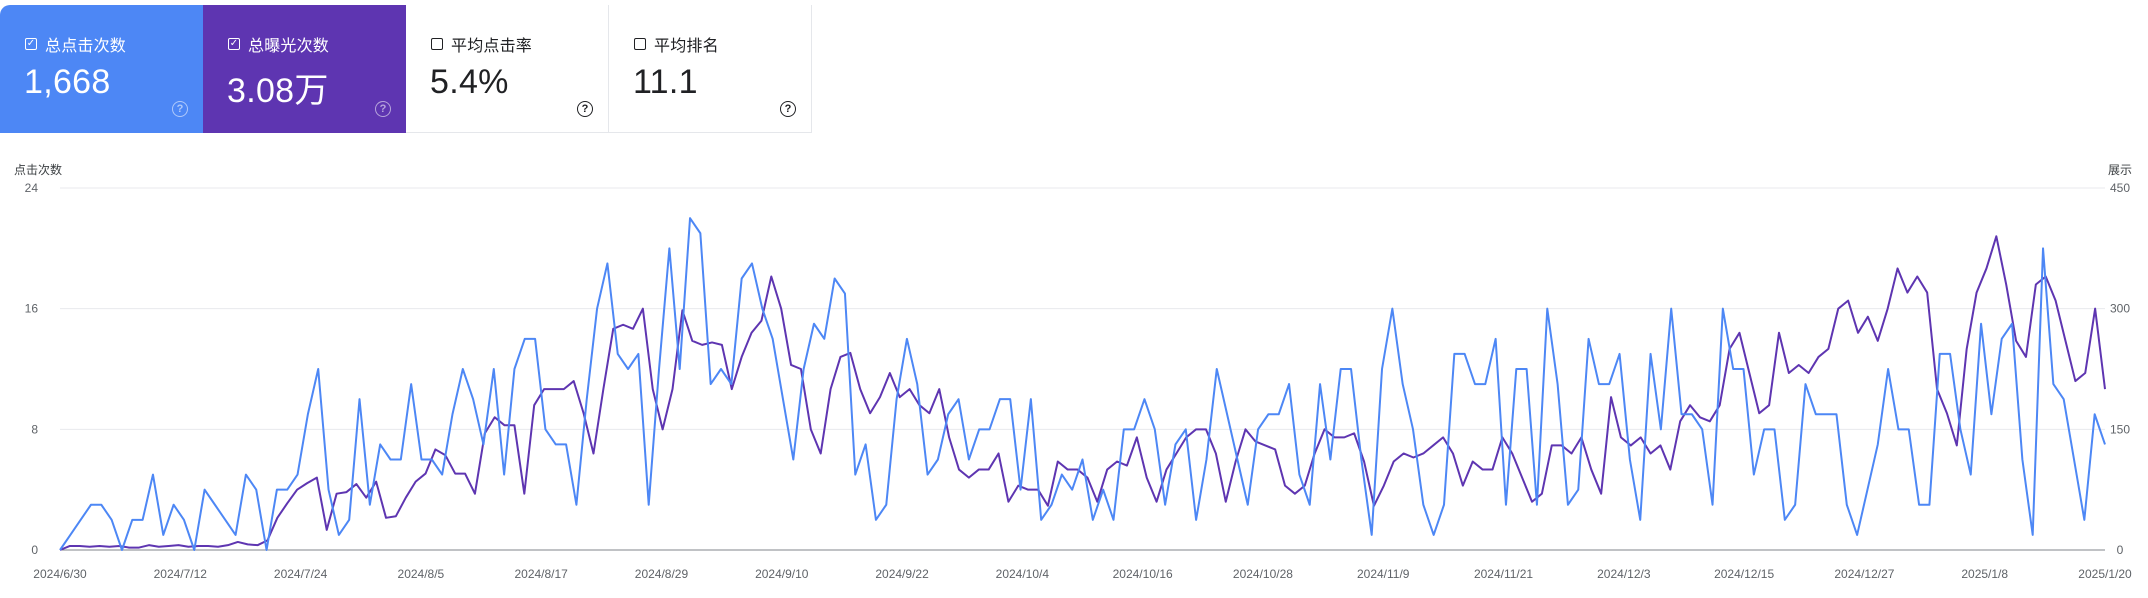 The image size is (2148, 598). I want to click on y-left-axis: 点击次数 0 8 16 24, so click(38, 359).